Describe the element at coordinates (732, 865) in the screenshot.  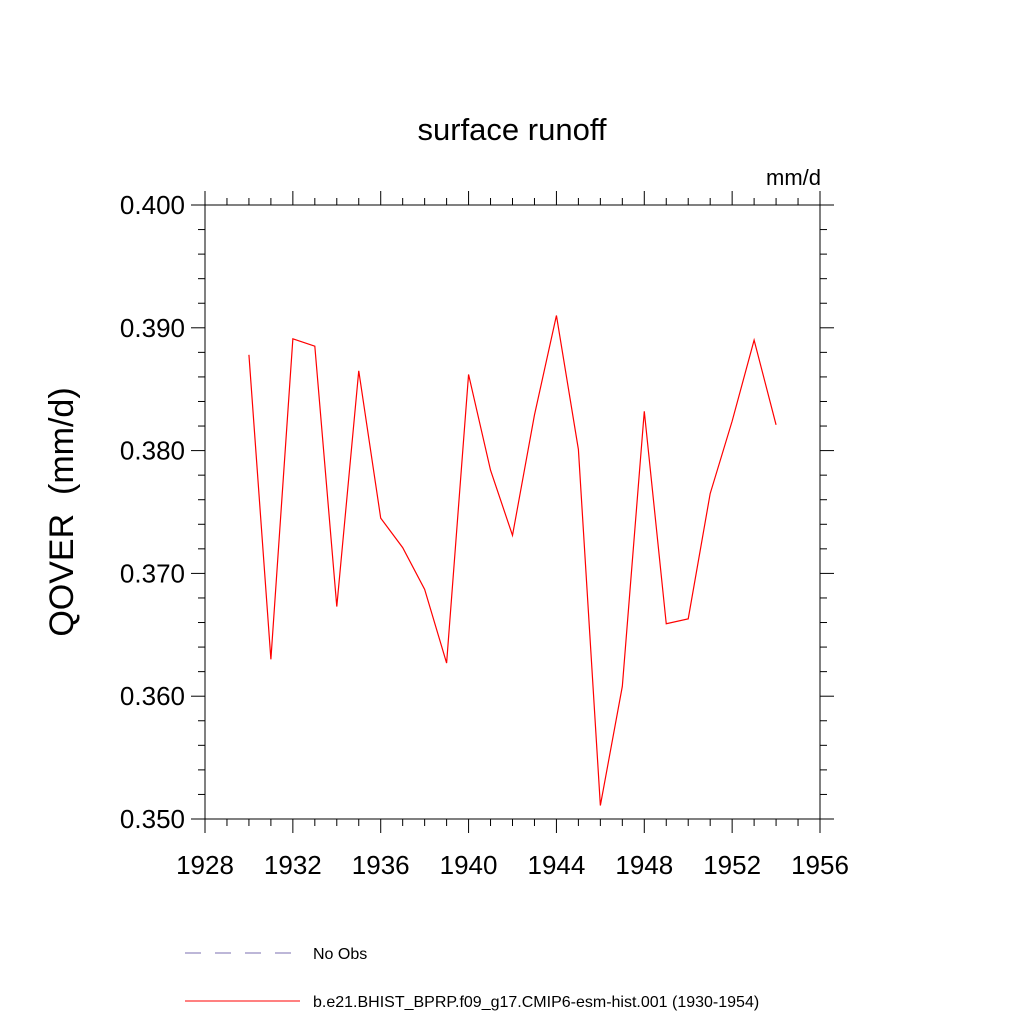
I see `x-tick-label: 1952` at that location.